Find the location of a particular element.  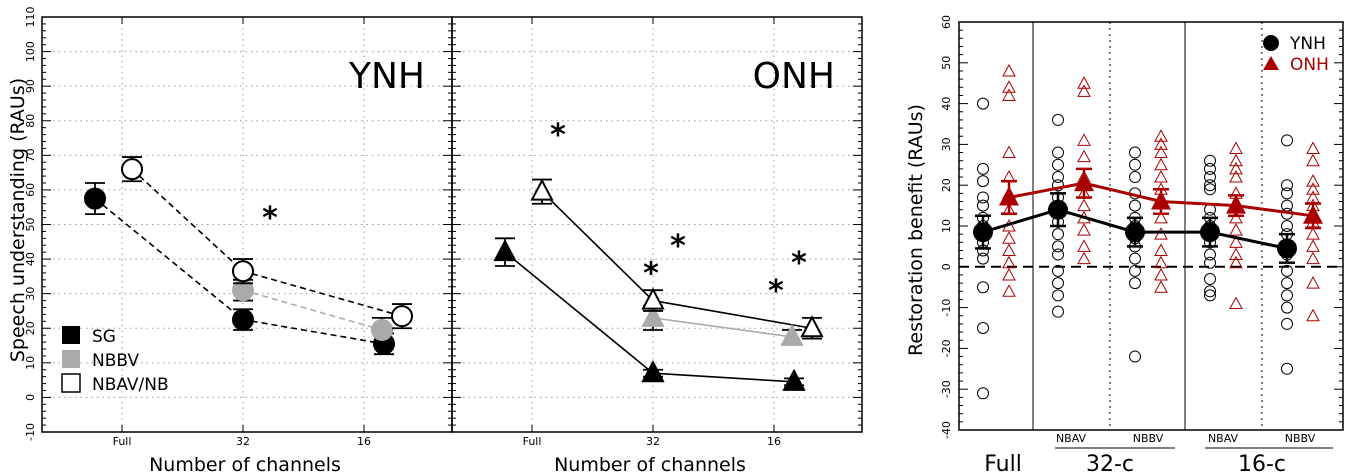

y-axis-title-speech: Speech understanding (RAUs) is located at coordinates (18, 220).